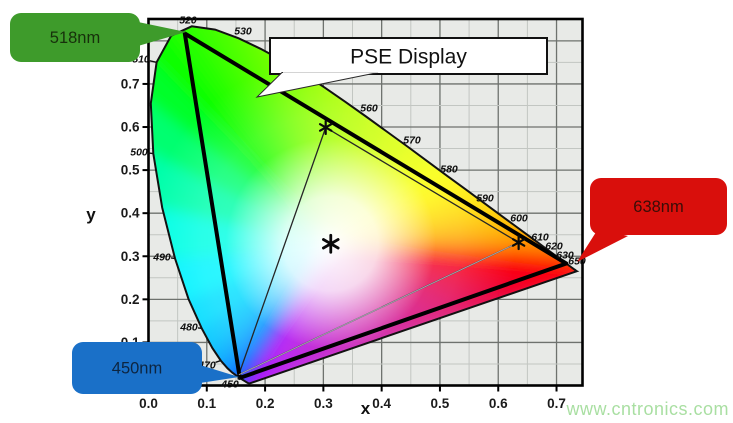 The height and width of the screenshot is (423, 733). I want to click on wavelength-label: 450, so click(229, 385).